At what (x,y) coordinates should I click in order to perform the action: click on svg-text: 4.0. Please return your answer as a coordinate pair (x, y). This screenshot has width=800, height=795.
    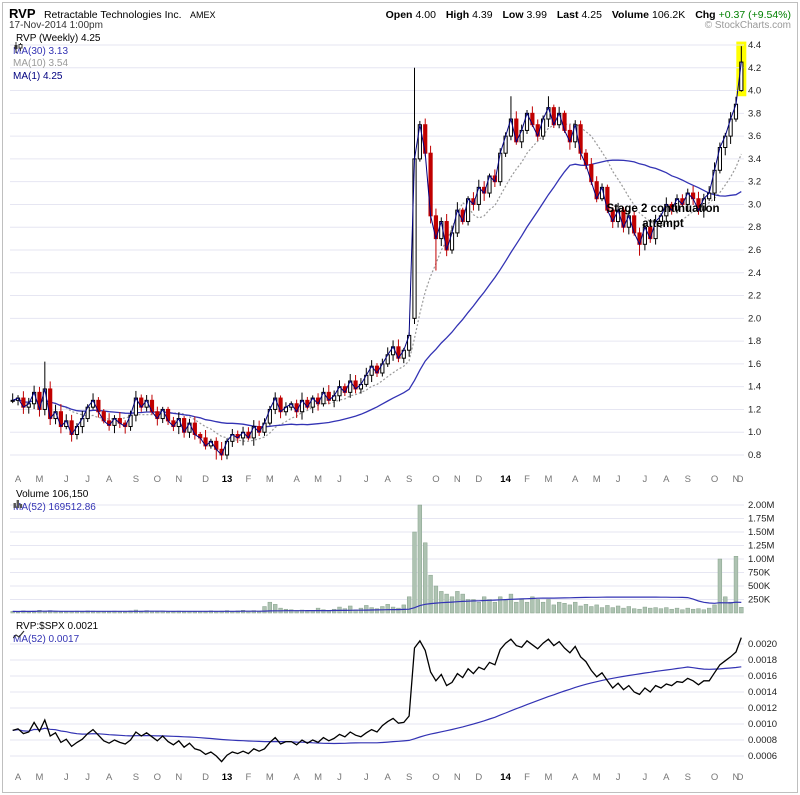
    Looking at the image, I should click on (754, 91).